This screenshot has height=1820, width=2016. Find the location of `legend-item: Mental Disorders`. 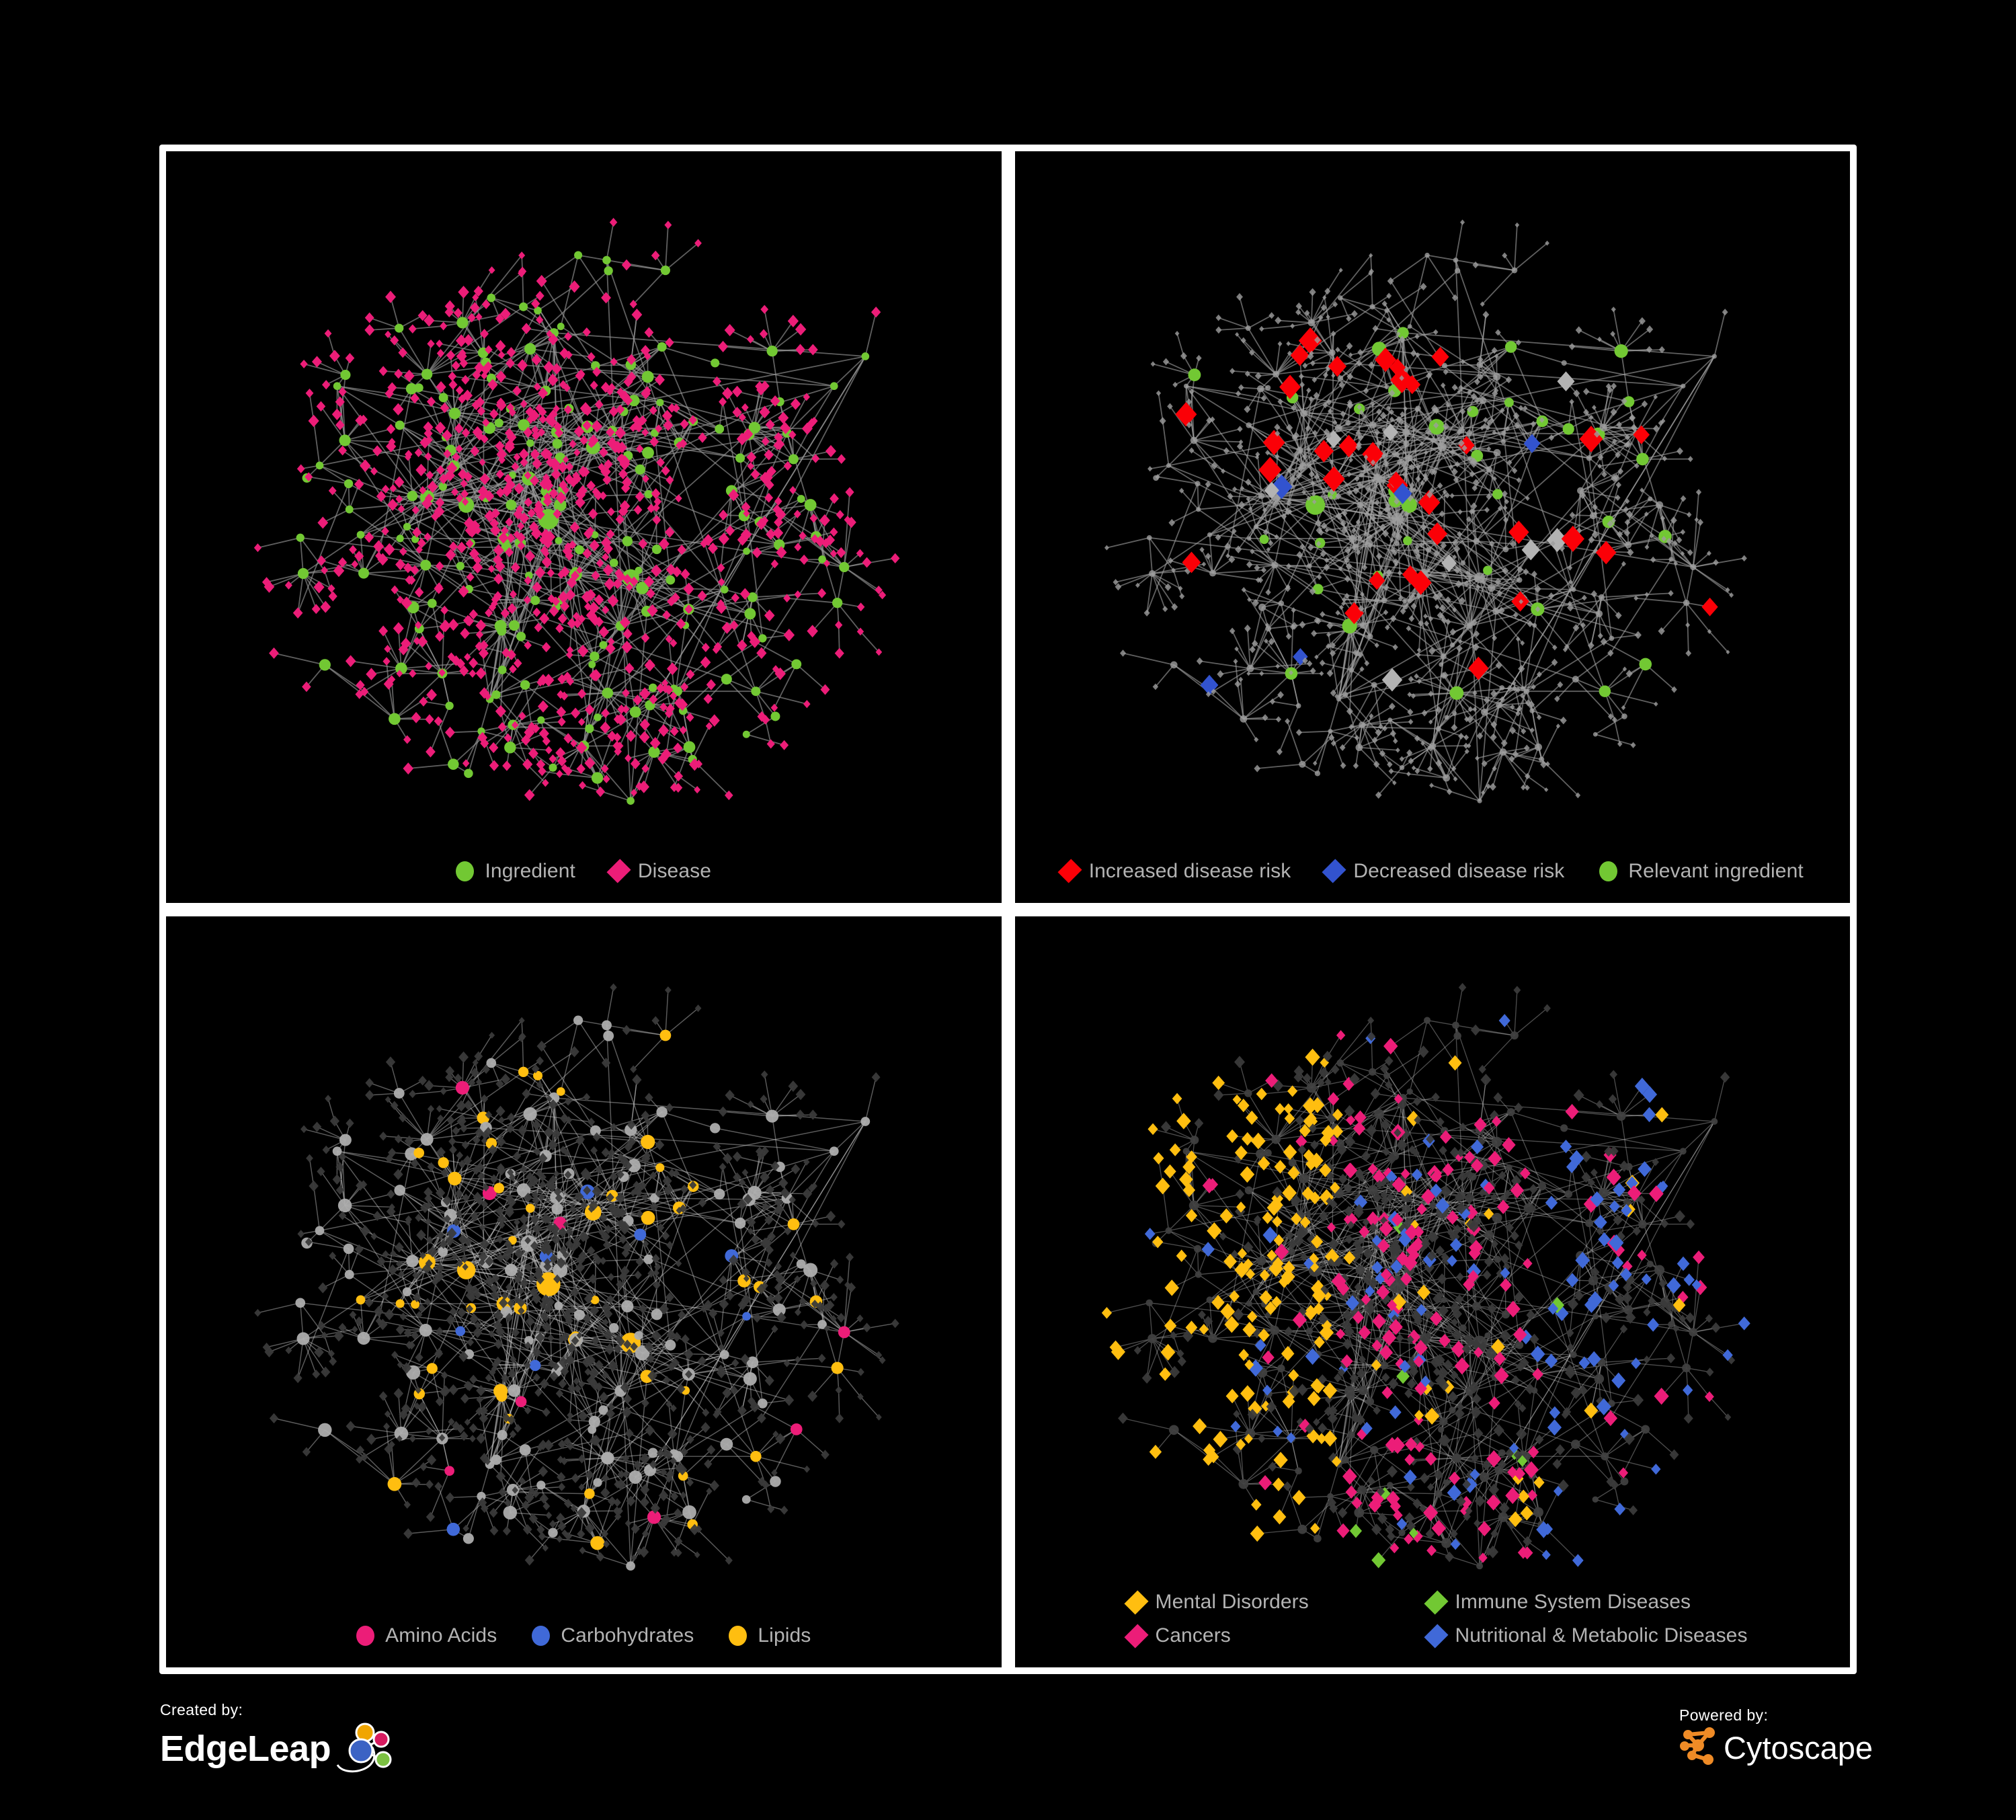

legend-item: Mental Disorders is located at coordinates (1260, 1602).